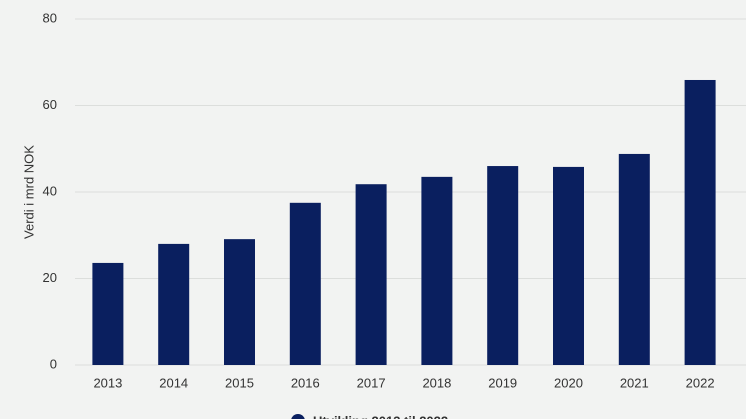 This screenshot has height=419, width=746. What do you see at coordinates (50, 104) in the screenshot?
I see `y-tick-label: 60` at bounding box center [50, 104].